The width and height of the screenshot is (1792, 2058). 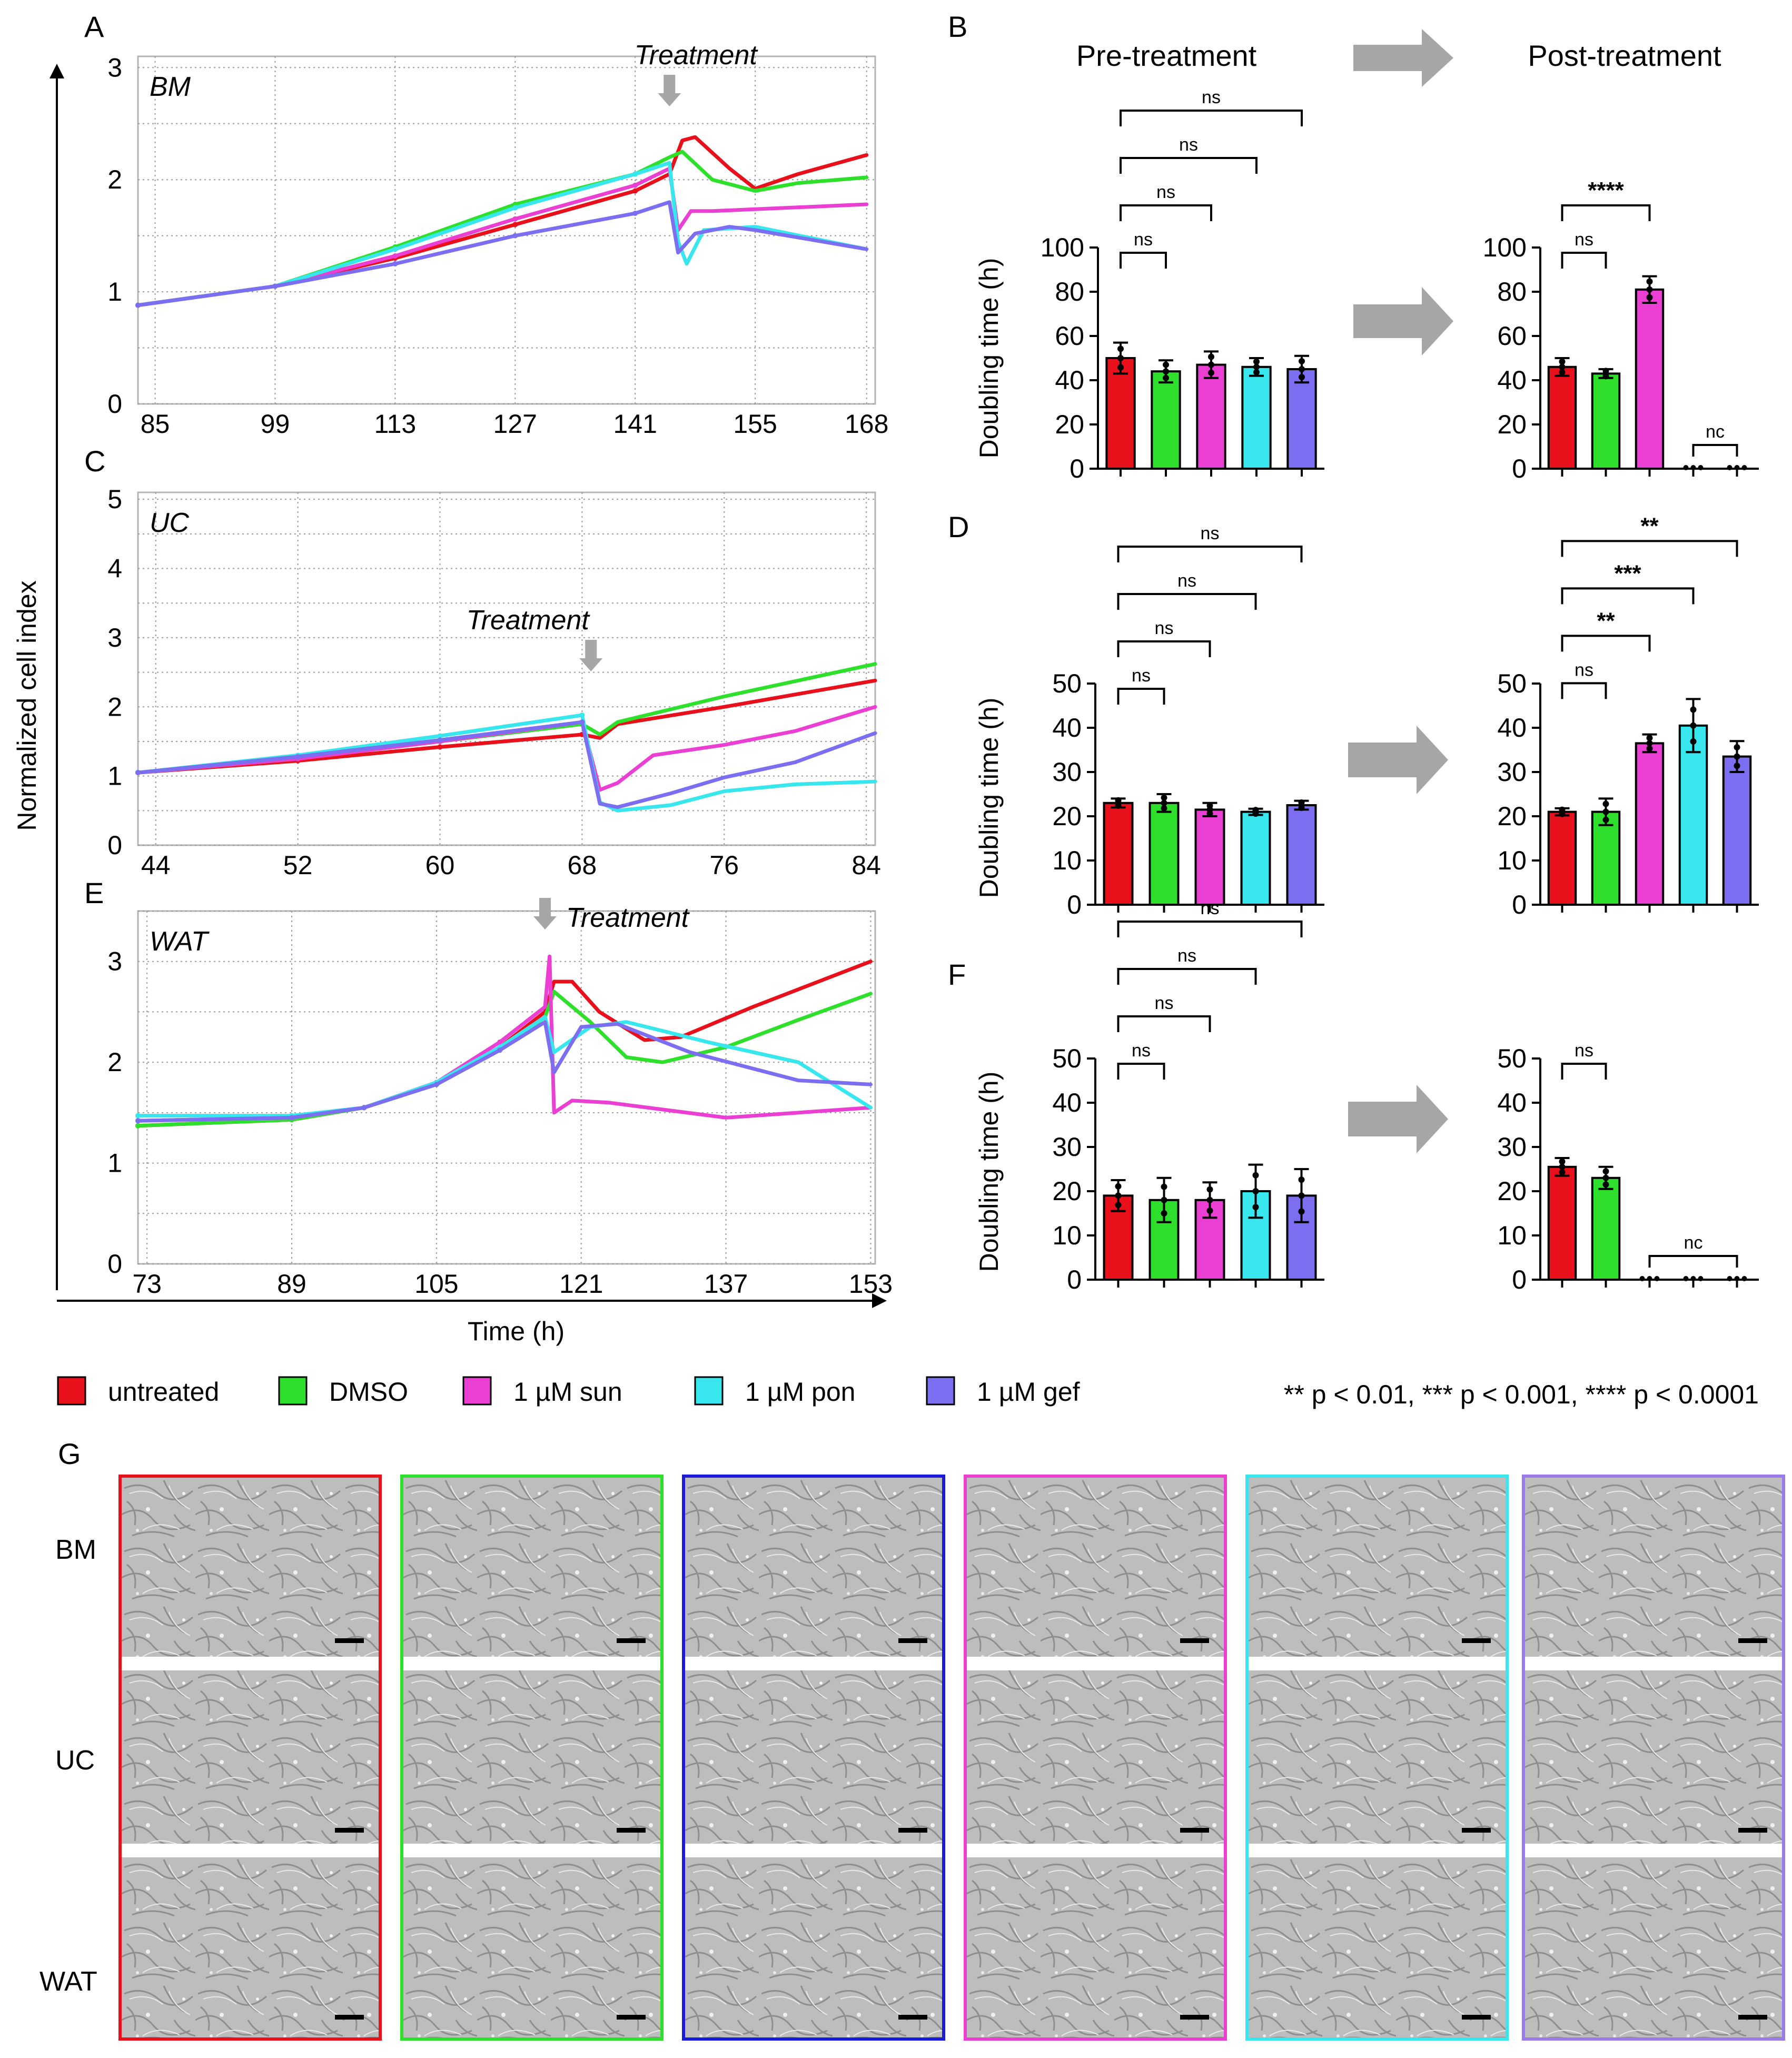 I want to click on pre-treatment-title: Pre-treatment, so click(x=1166, y=55).